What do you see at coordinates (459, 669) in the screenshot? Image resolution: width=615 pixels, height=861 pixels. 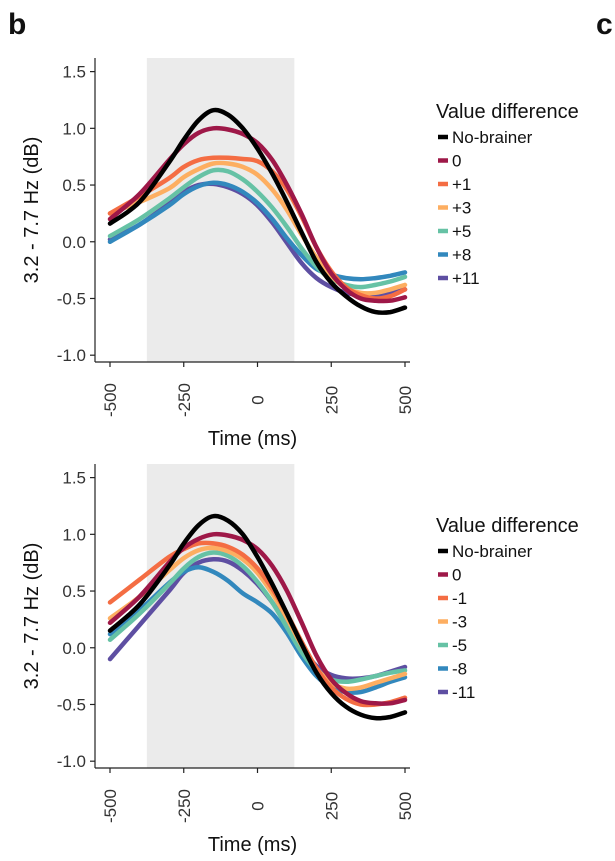 I see `legend-entry-label: -8` at bounding box center [459, 669].